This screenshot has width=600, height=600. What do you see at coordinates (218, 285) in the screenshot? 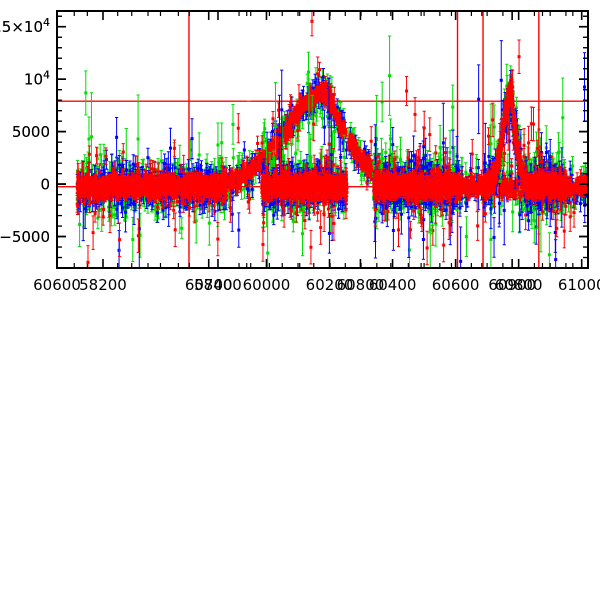
I see `x-tick-label: 58400` at bounding box center [218, 285].